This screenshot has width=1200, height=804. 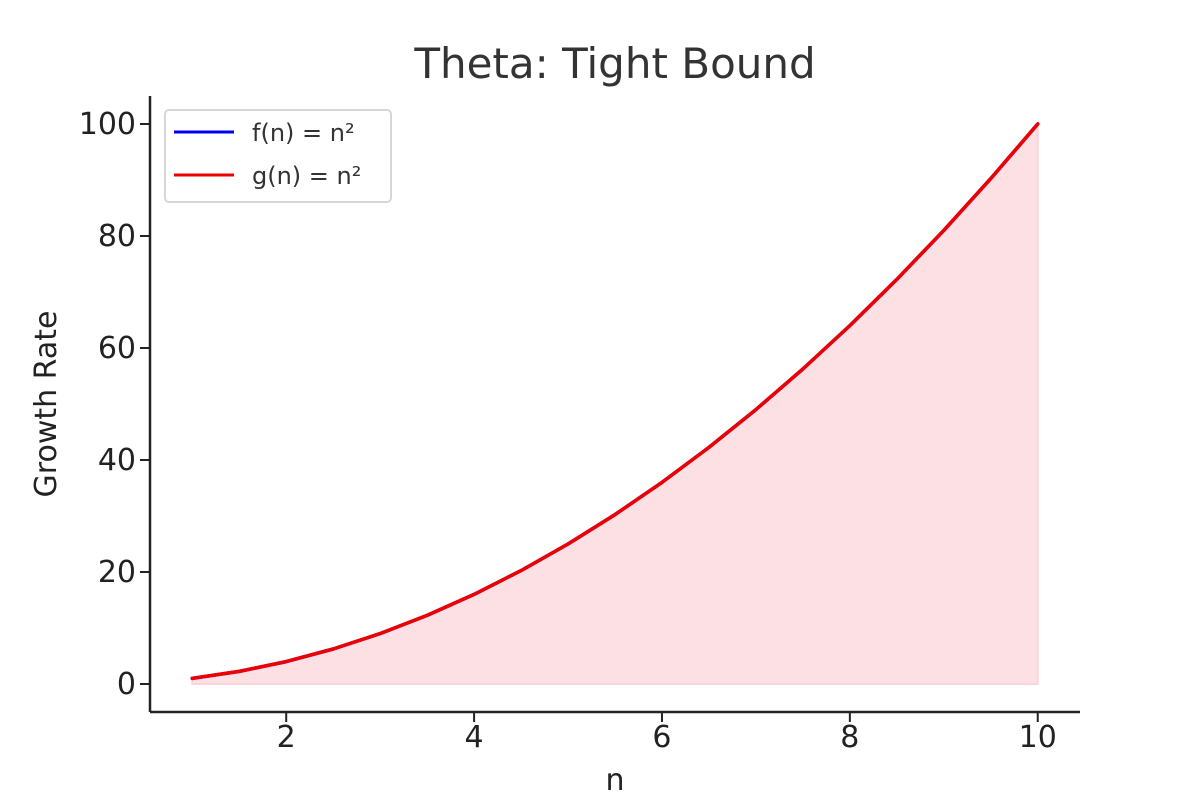 What do you see at coordinates (117, 236) in the screenshot?
I see `y-tick-label: 80` at bounding box center [117, 236].